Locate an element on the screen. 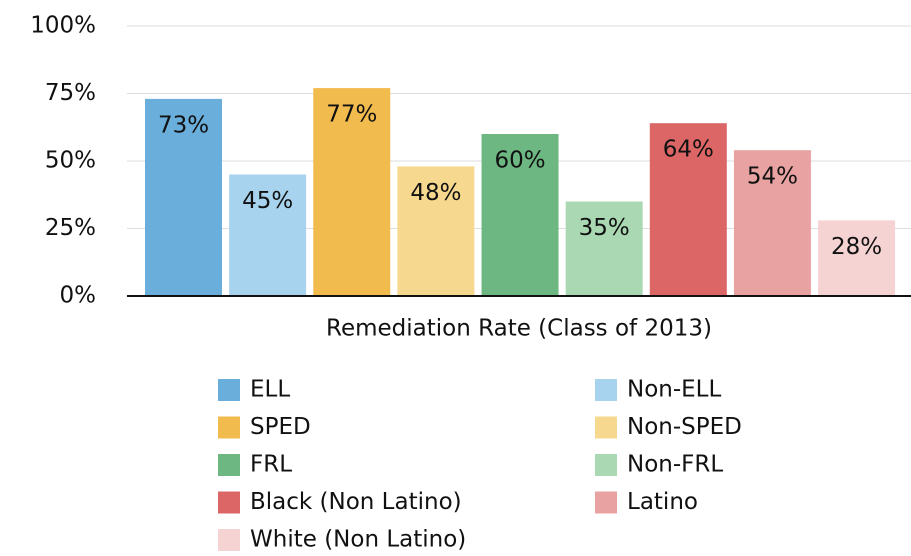  data-label: 28% is located at coordinates (856, 247).